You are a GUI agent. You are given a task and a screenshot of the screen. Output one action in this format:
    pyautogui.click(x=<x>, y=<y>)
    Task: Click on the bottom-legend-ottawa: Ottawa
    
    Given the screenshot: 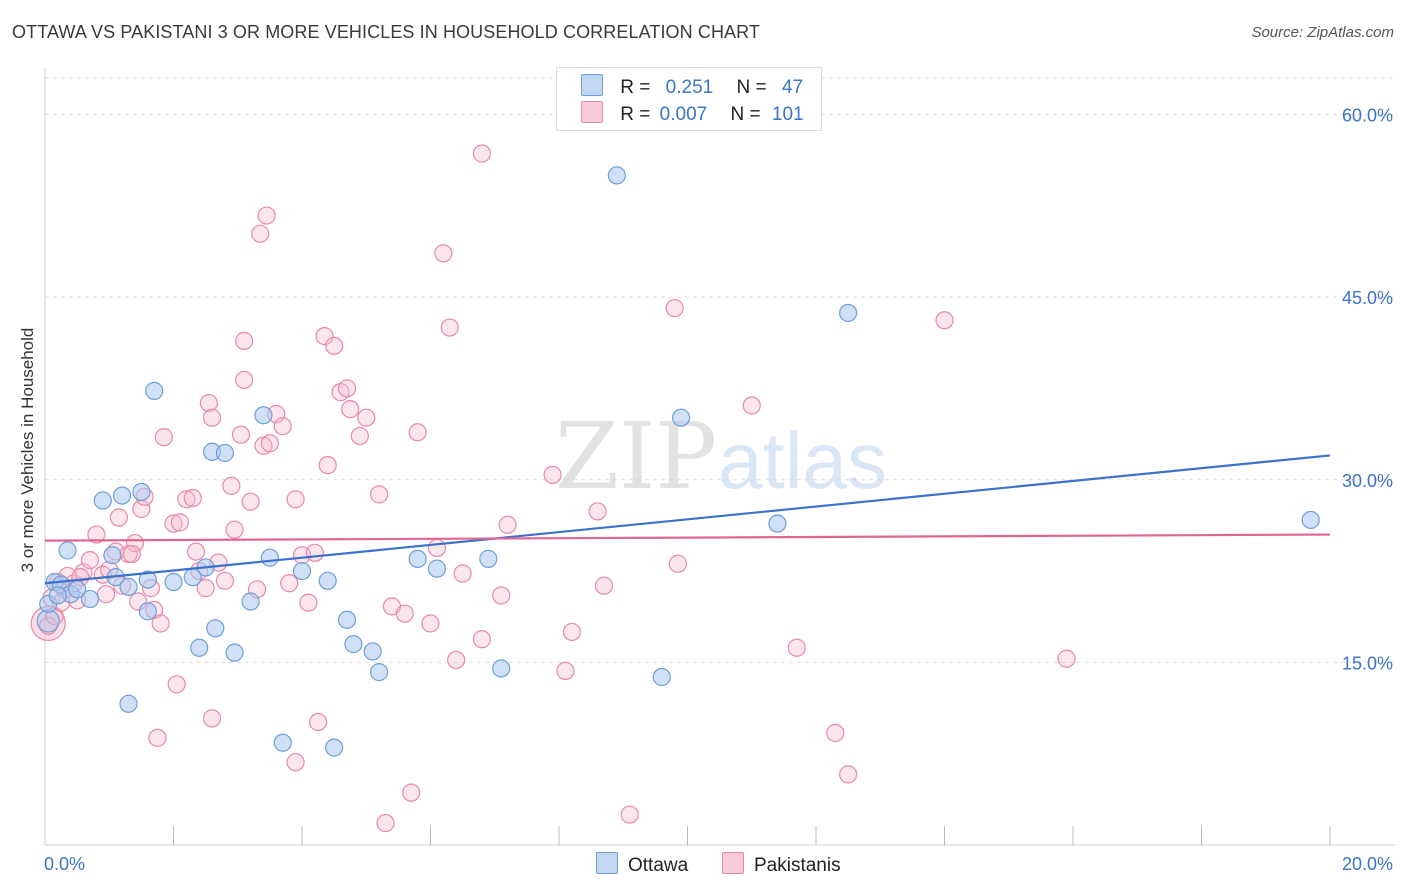 What is the action you would take?
    pyautogui.click(x=642, y=864)
    